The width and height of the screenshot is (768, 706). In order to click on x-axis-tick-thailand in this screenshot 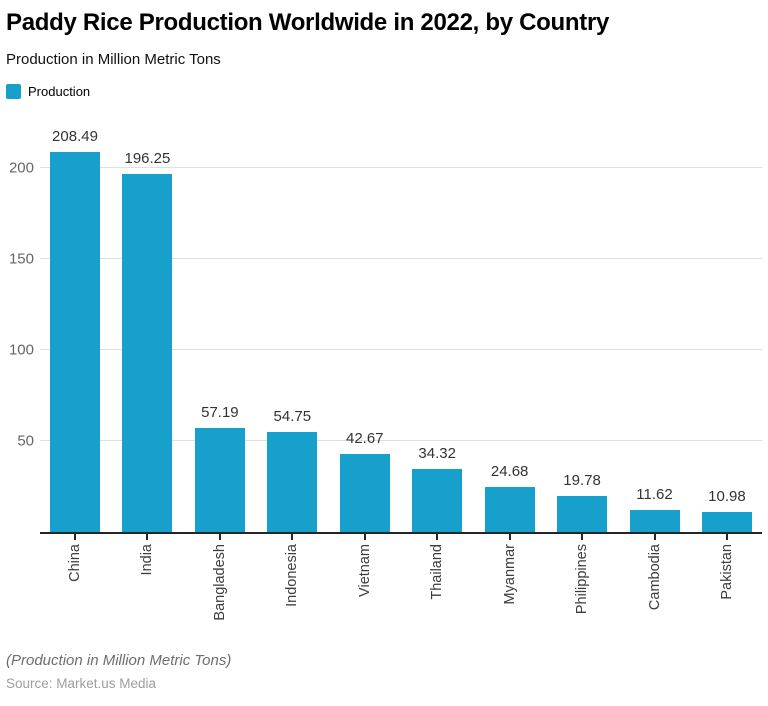, I will do `click(437, 536)`.